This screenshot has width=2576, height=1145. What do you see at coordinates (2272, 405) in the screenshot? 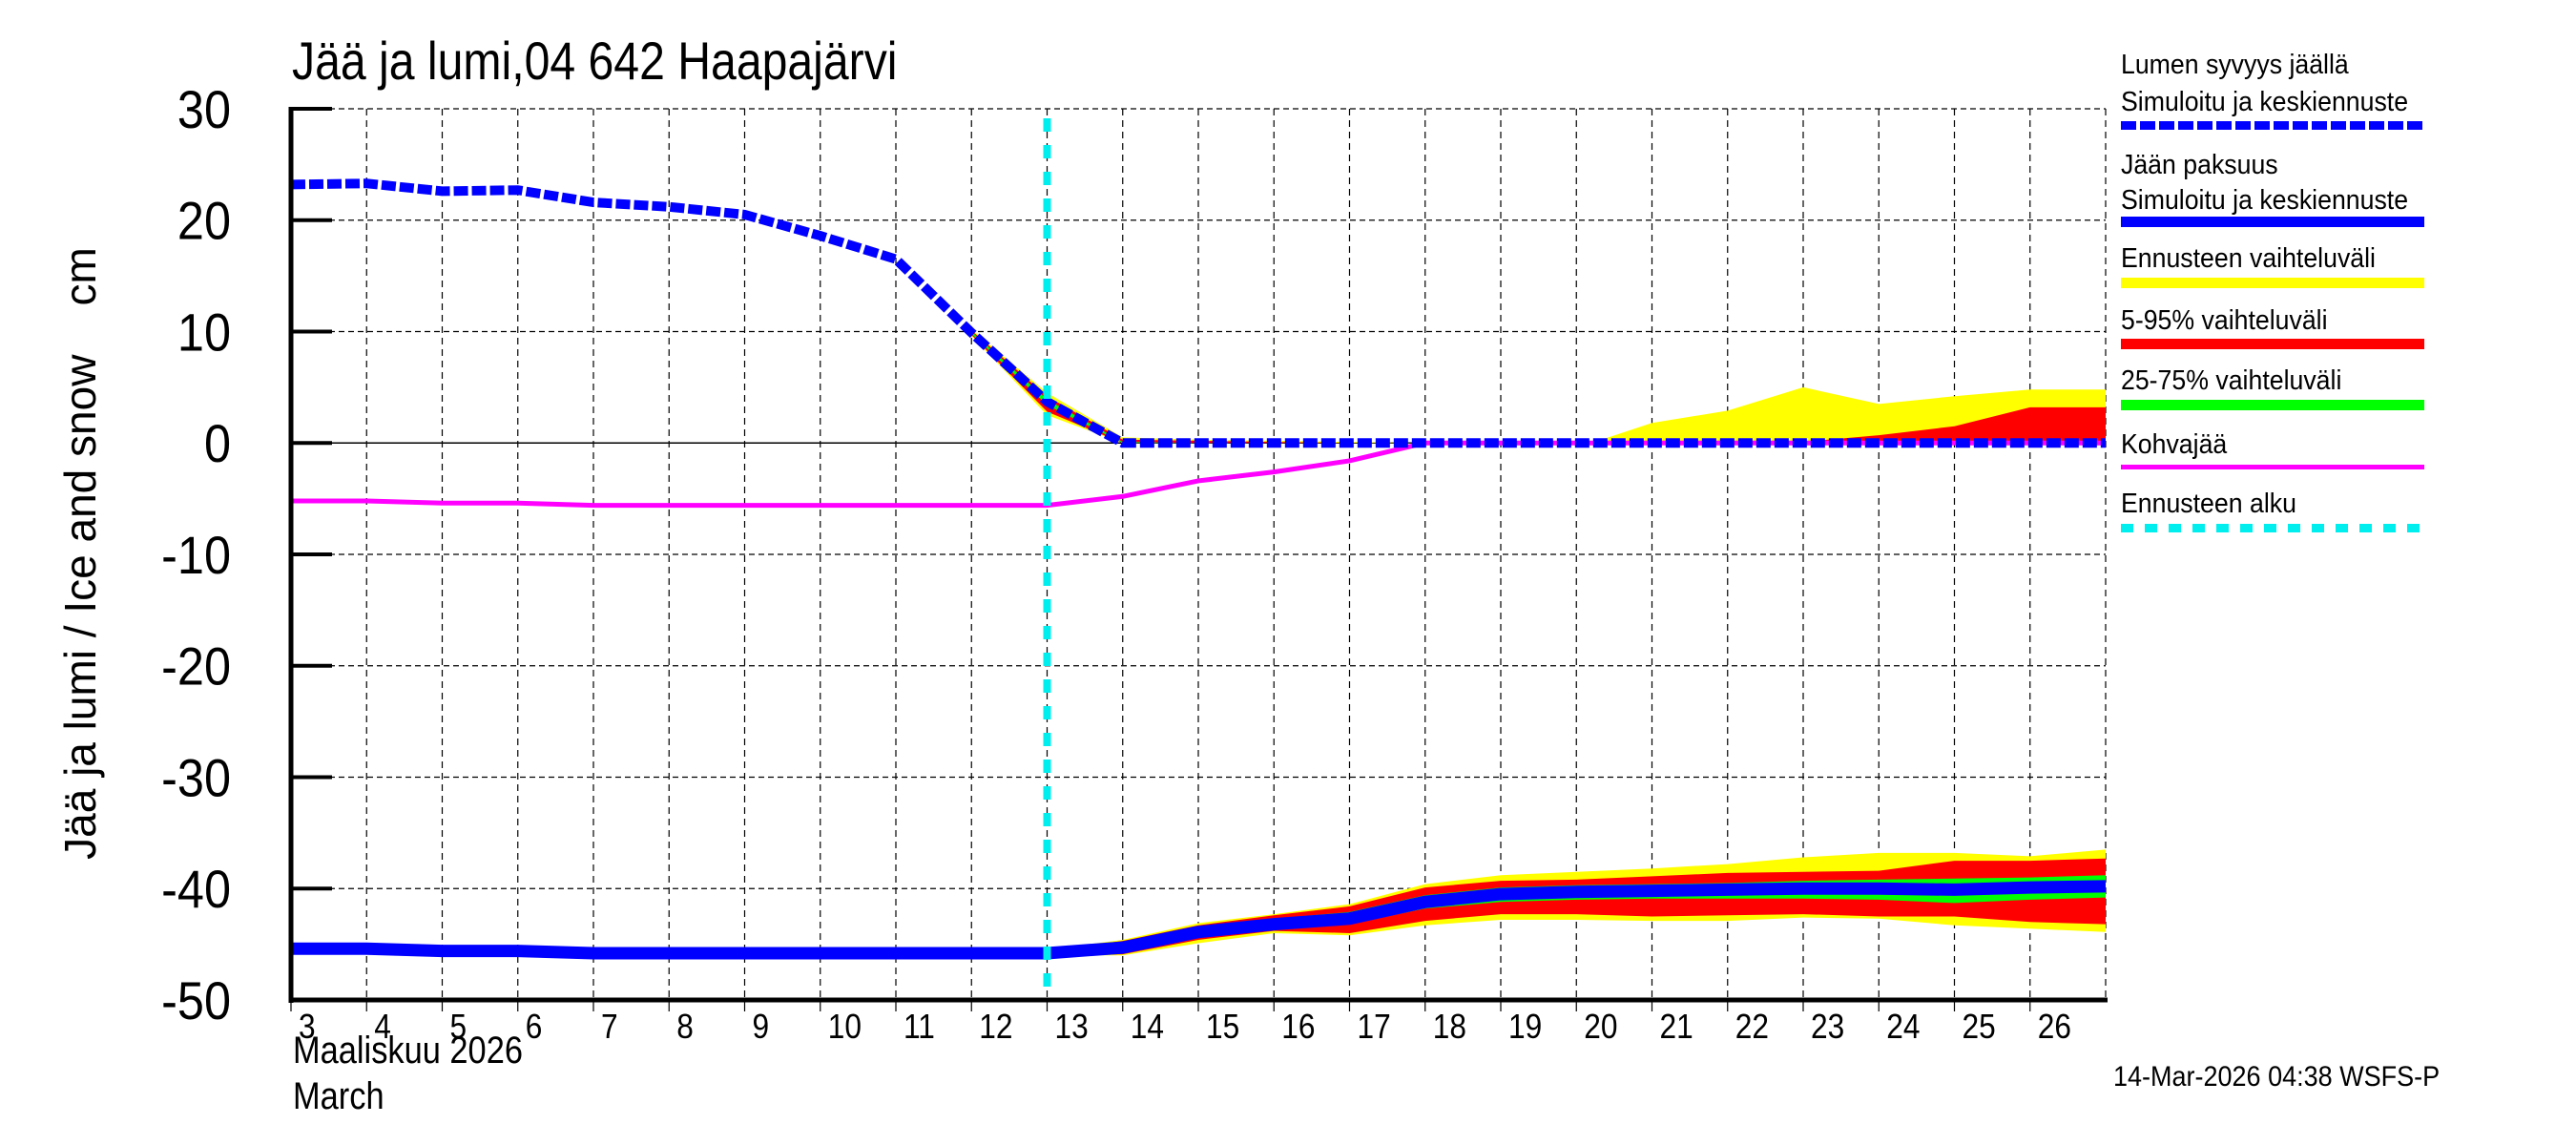
I see `legend-swatch-green` at bounding box center [2272, 405].